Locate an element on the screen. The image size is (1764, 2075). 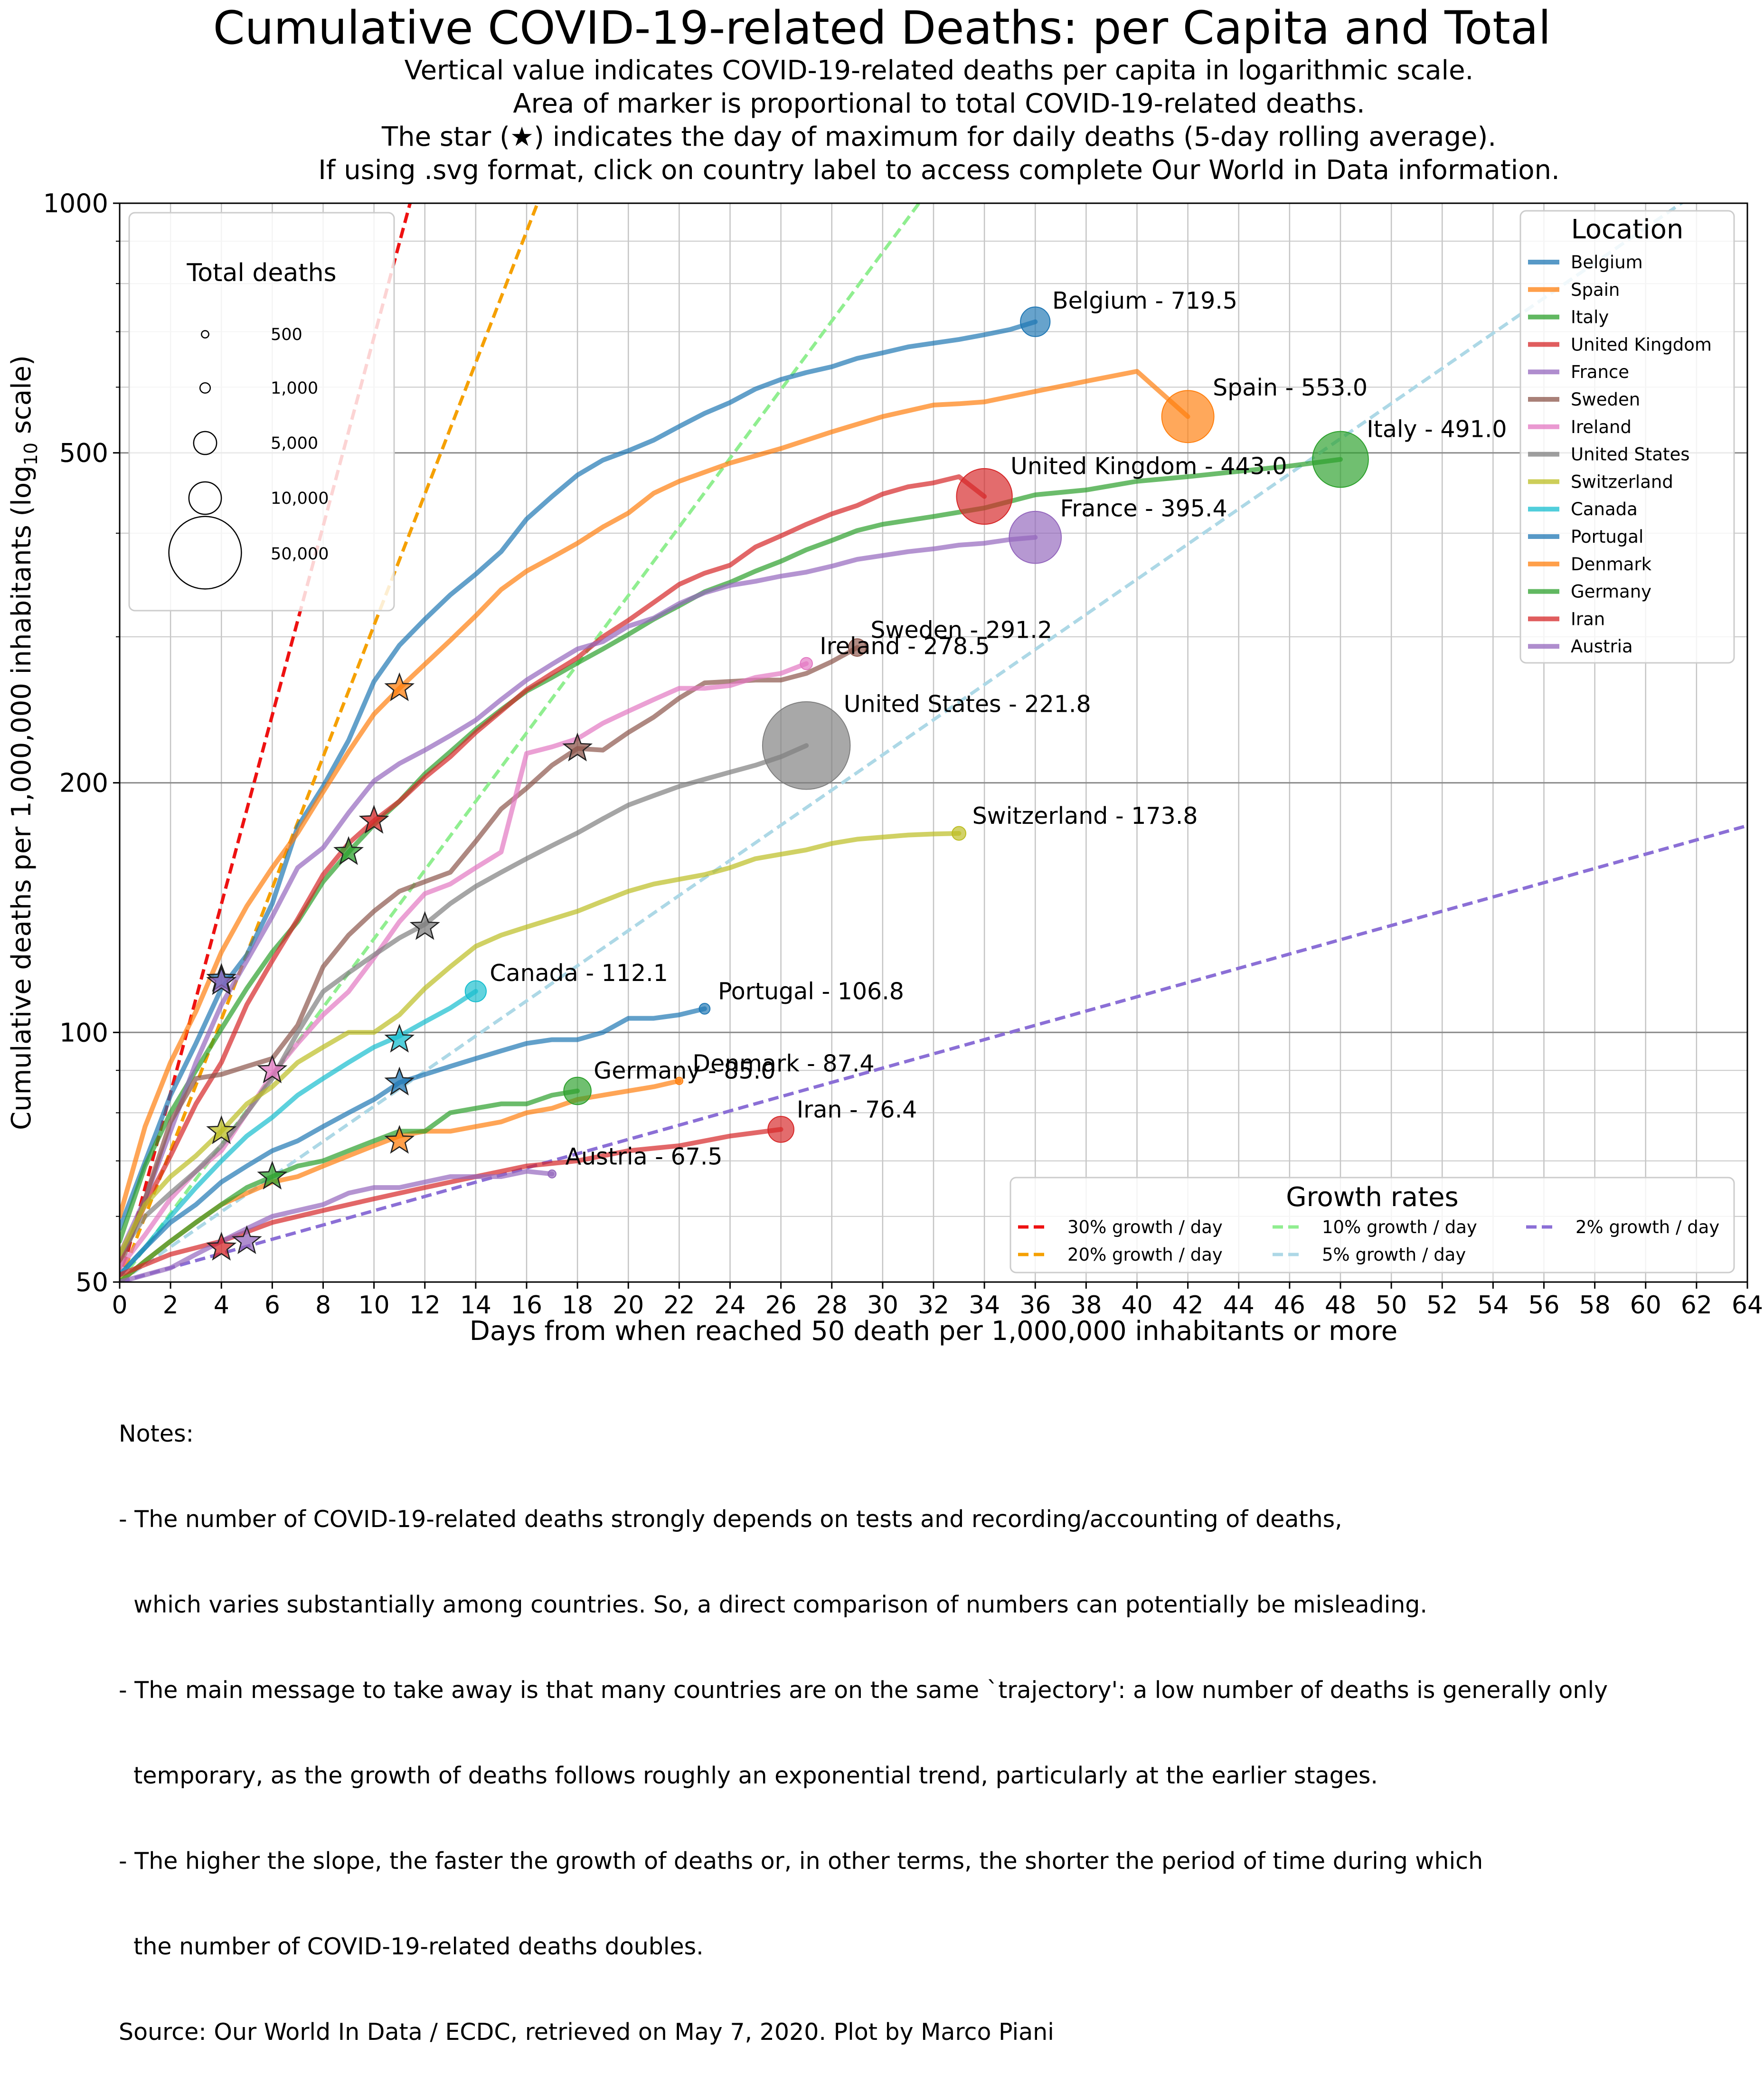
x-tick-label: 22 is located at coordinates (679, 1305).